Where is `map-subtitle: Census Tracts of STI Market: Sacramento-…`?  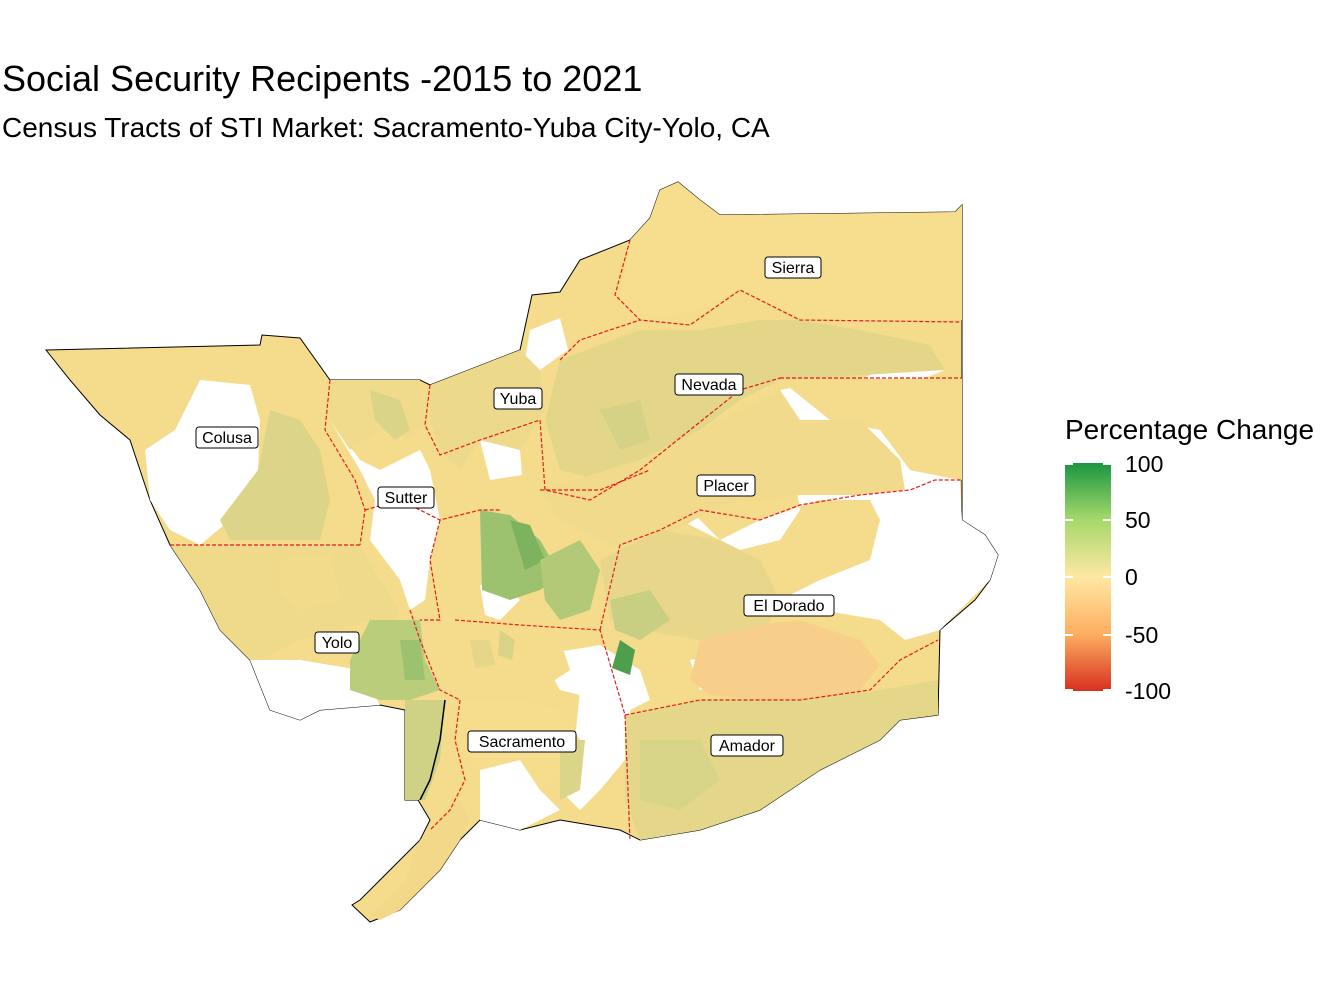 map-subtitle: Census Tracts of STI Market: Sacramento-… is located at coordinates (386, 127).